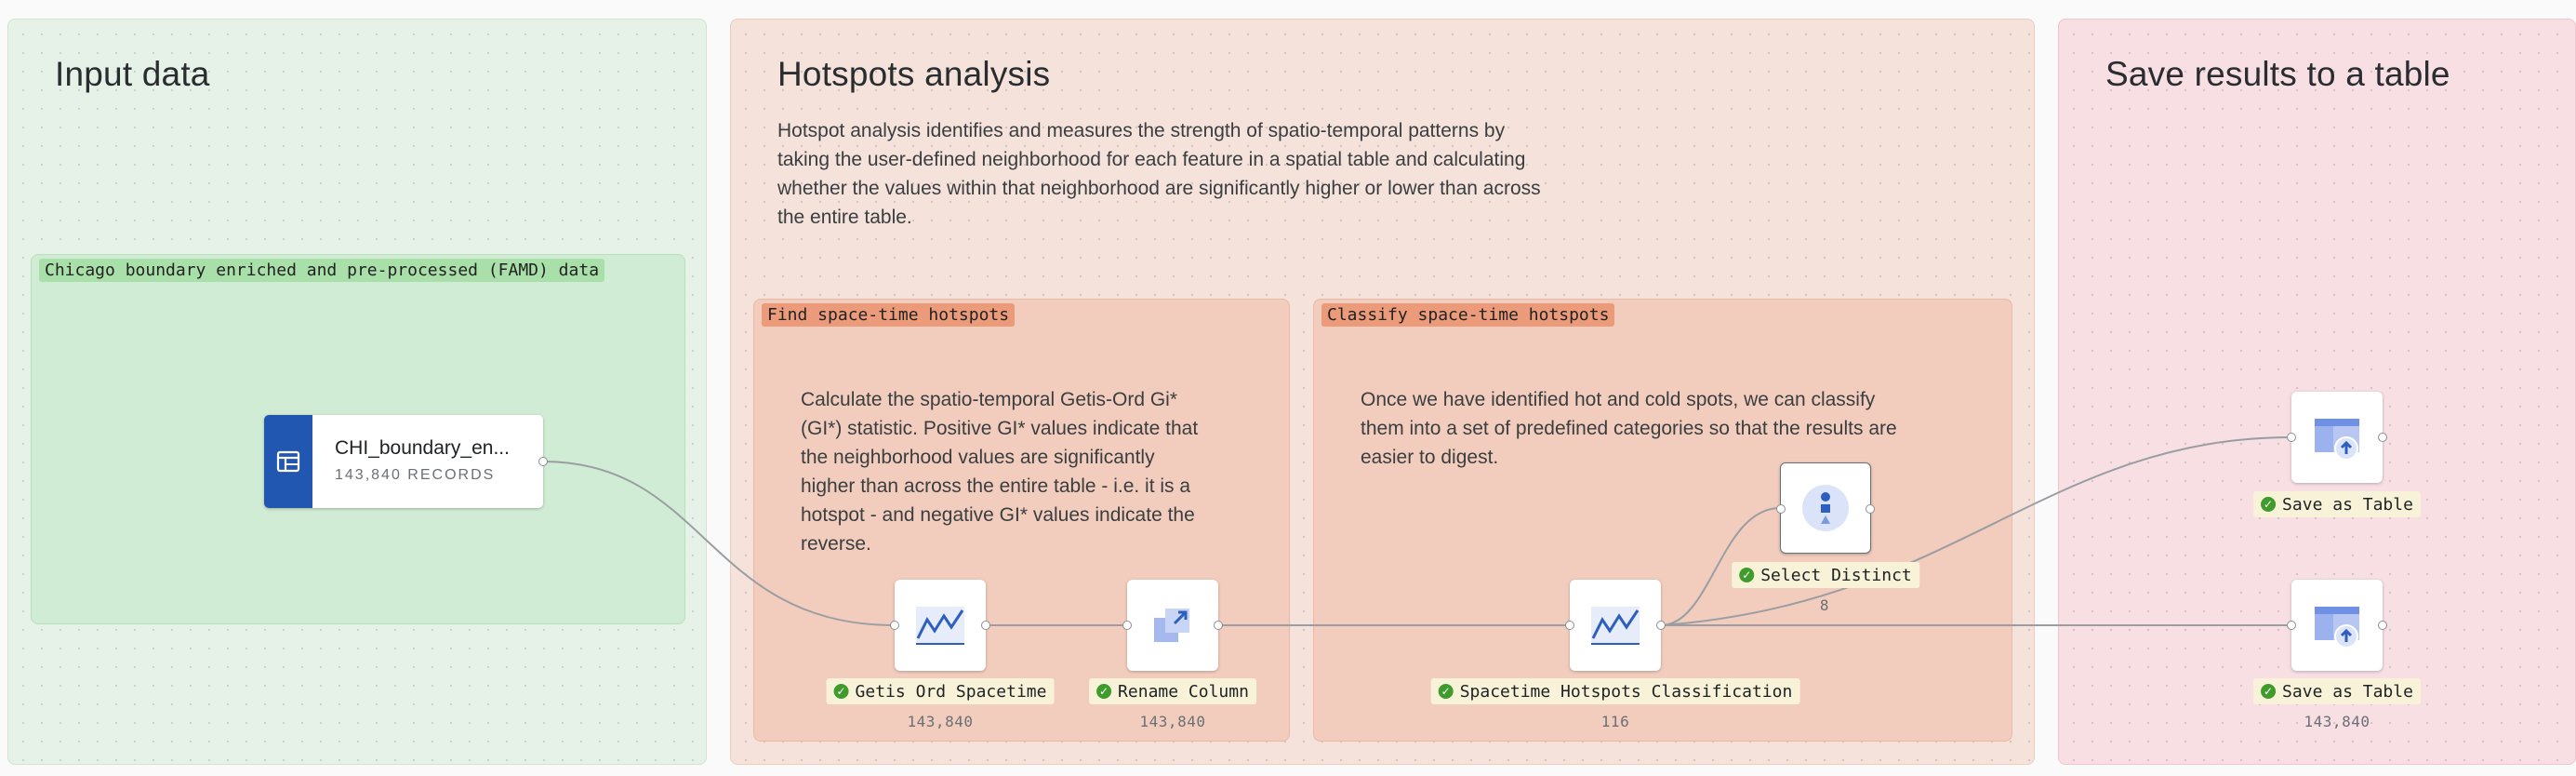 This screenshot has width=2576, height=776. I want to click on rename-row-count: 143,840, so click(1172, 721).